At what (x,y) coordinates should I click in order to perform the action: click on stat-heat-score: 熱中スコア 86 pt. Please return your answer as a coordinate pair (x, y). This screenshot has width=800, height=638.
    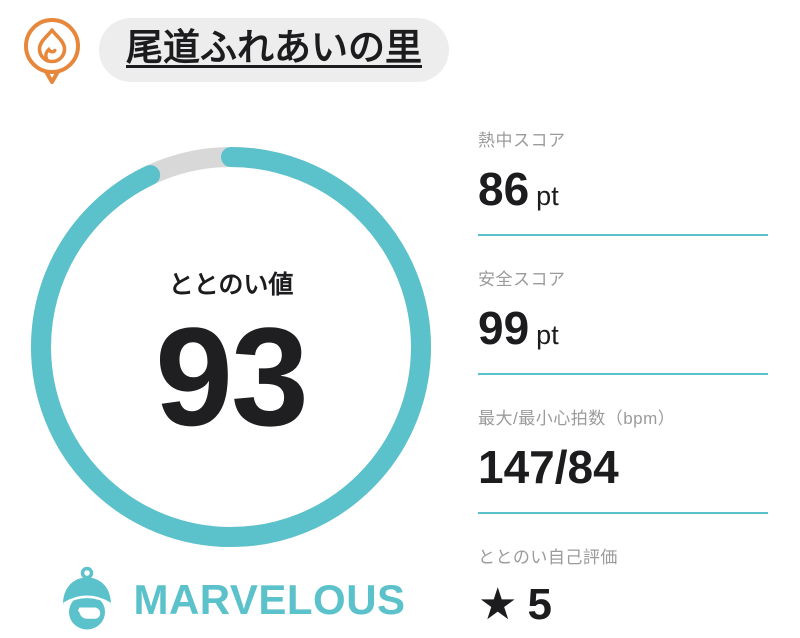
    Looking at the image, I should click on (623, 172).